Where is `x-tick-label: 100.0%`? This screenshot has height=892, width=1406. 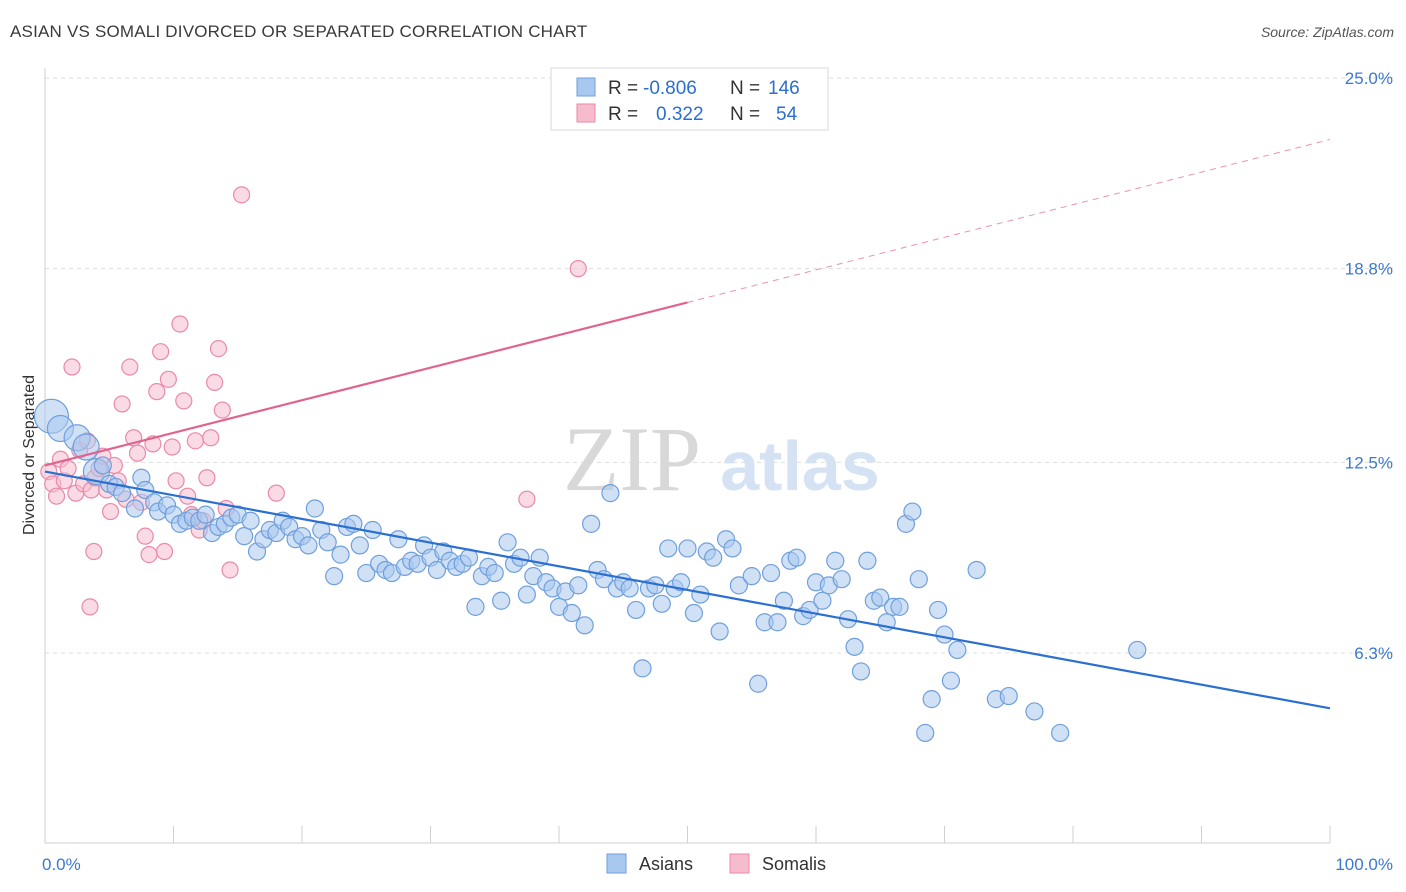
x-tick-label: 100.0% is located at coordinates (1364, 864).